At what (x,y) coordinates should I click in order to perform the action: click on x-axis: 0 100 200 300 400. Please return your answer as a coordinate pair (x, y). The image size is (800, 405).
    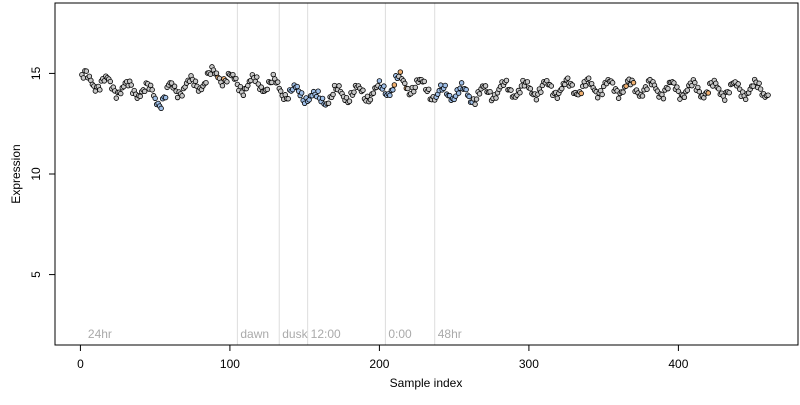
    Looking at the image, I should click on (383, 358).